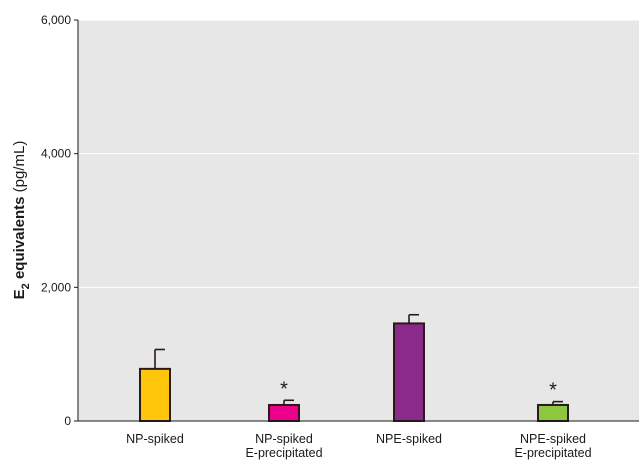 The width and height of the screenshot is (639, 464). I want to click on y-tick-label: 0, so click(67, 421).